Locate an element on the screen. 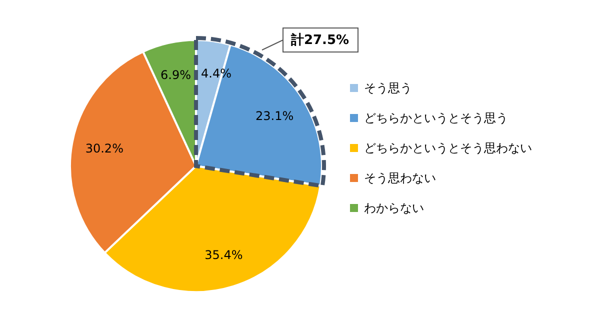  legend-label: どちらかというとそう思わない is located at coordinates (448, 148).